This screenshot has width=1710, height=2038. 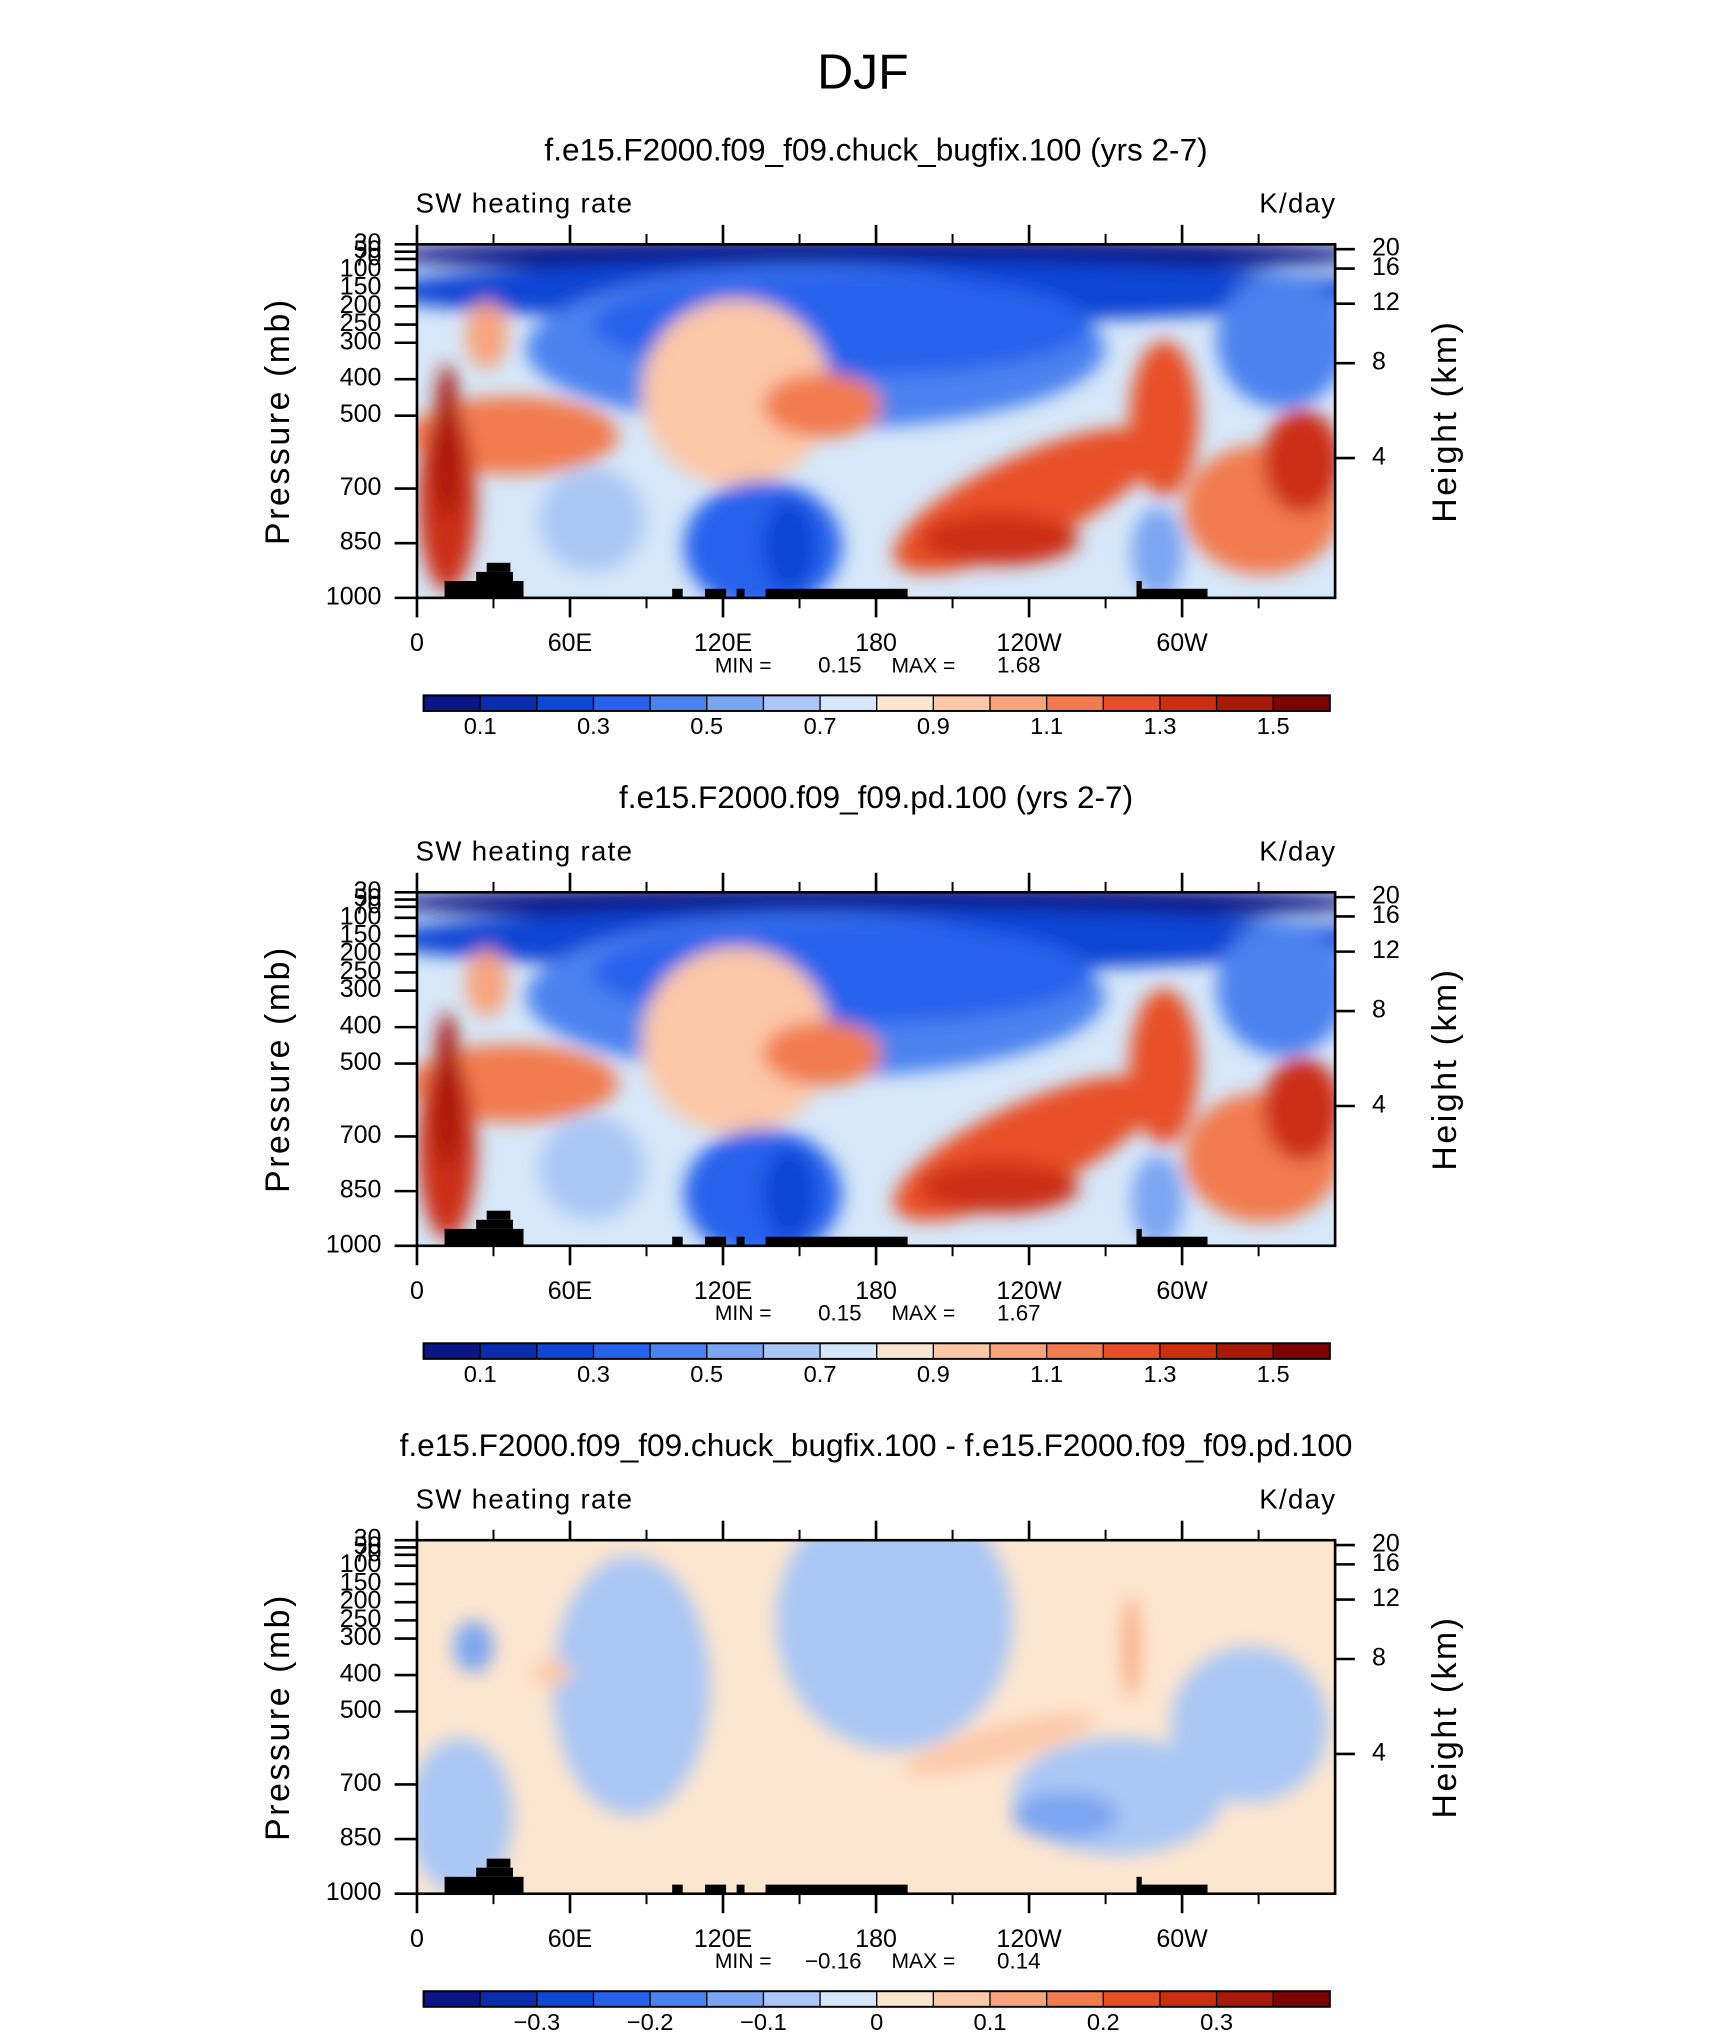 What do you see at coordinates (417, 1939) in the screenshot?
I see `x-tick-label: 0` at bounding box center [417, 1939].